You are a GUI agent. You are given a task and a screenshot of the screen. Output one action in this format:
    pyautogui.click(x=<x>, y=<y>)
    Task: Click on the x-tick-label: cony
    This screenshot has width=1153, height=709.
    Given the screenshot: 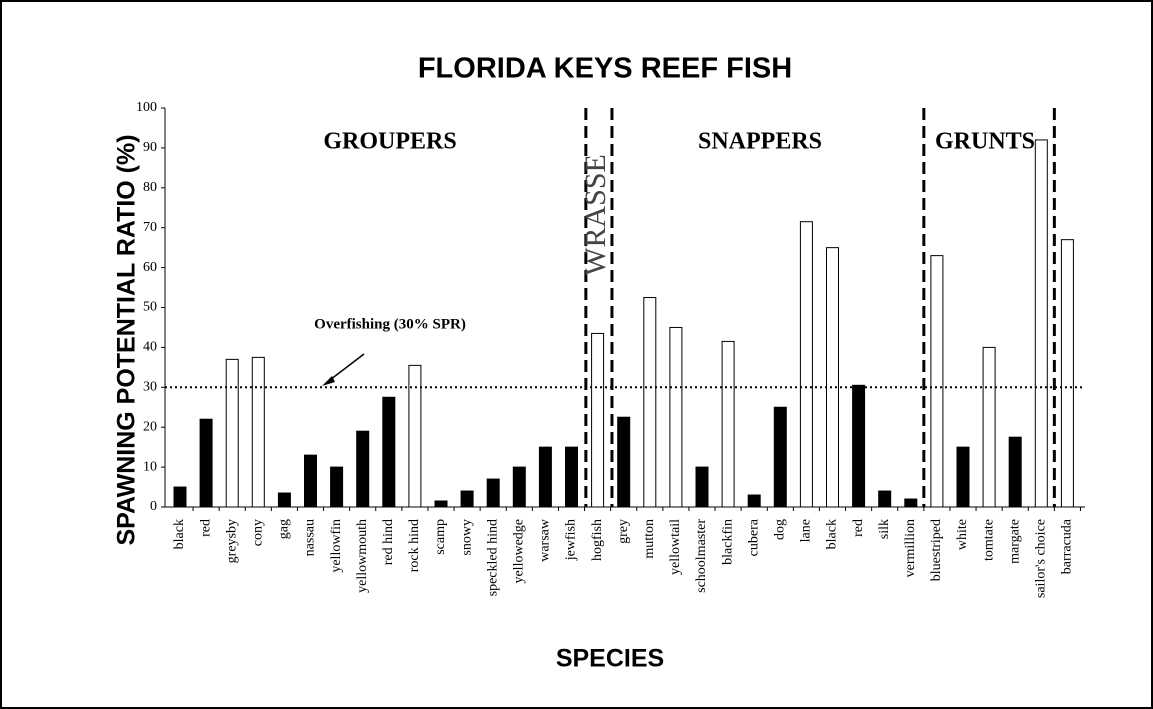 What is the action you would take?
    pyautogui.click(x=258, y=532)
    